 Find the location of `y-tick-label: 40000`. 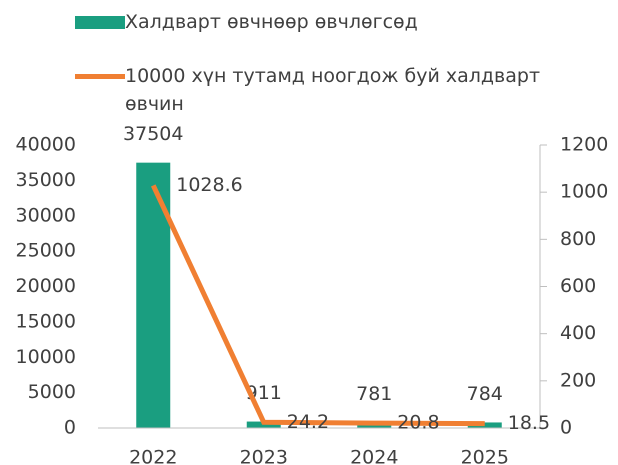

y-tick-label: 40000 is located at coordinates (46, 145).